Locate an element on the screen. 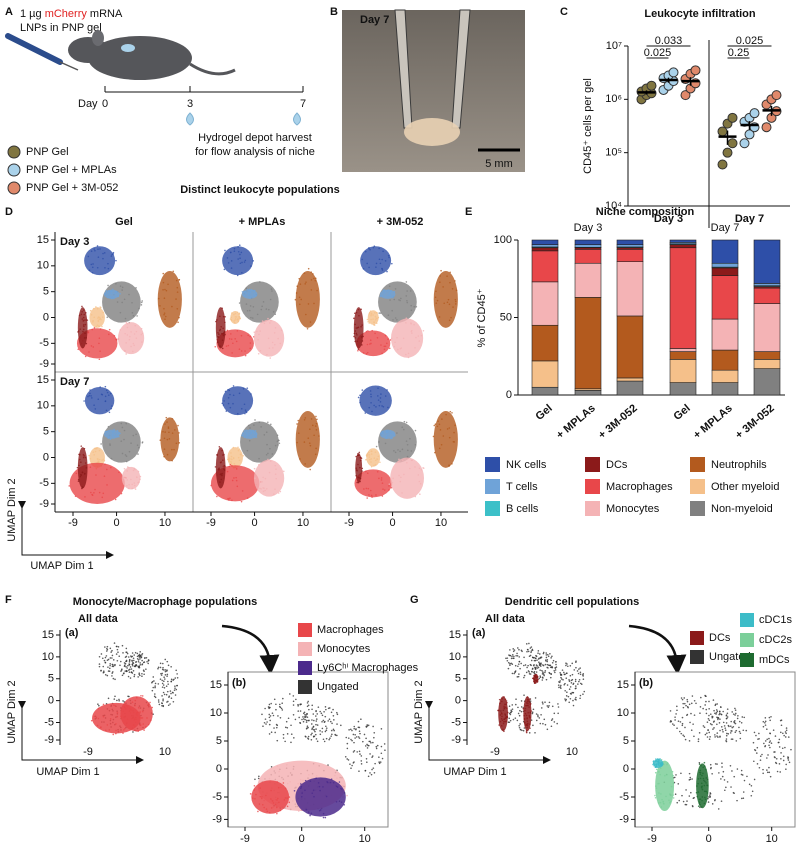 The width and height of the screenshot is (800, 848). y-tick-label: 50 is located at coordinates (506, 317).